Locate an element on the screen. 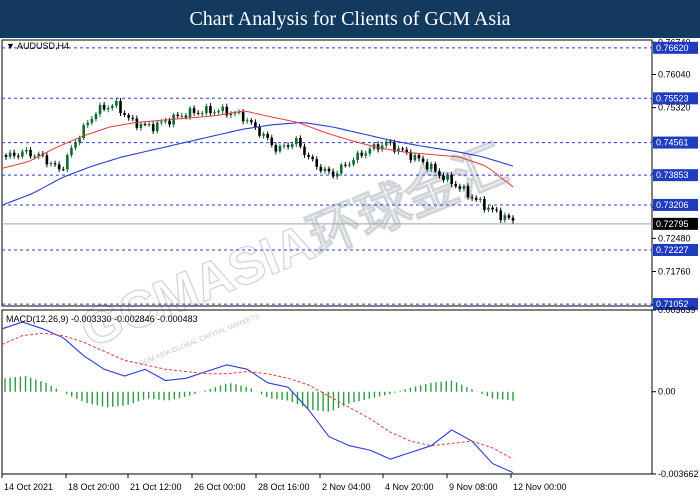 Image resolution: width=700 pixels, height=500 pixels. level-label: 0.74561 is located at coordinates (672, 143).